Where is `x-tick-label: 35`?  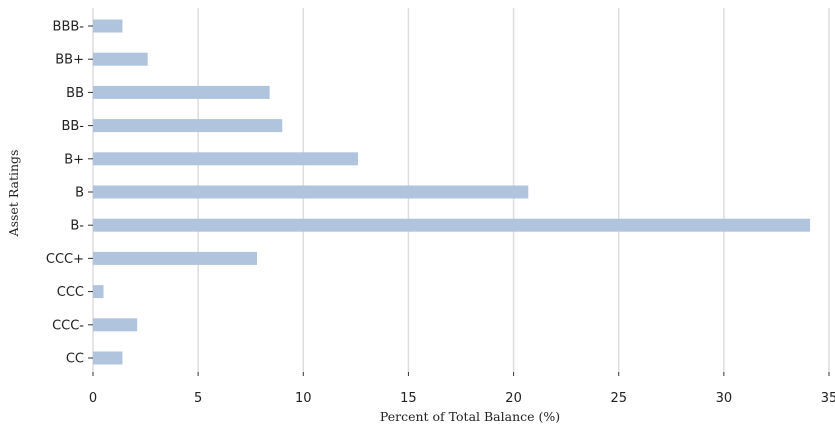 x-tick-label: 35 is located at coordinates (828, 398).